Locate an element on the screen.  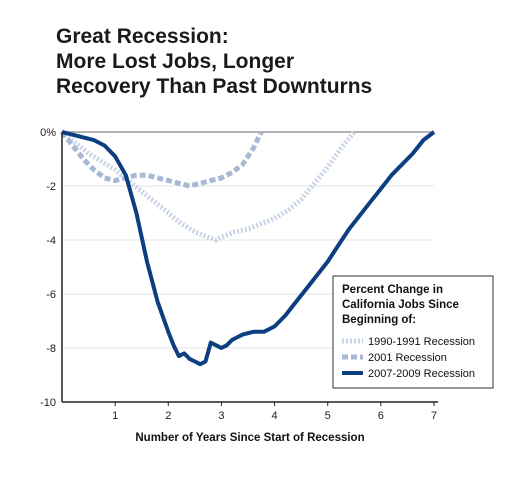
y-tick-label: -4 is located at coordinates (51, 241).